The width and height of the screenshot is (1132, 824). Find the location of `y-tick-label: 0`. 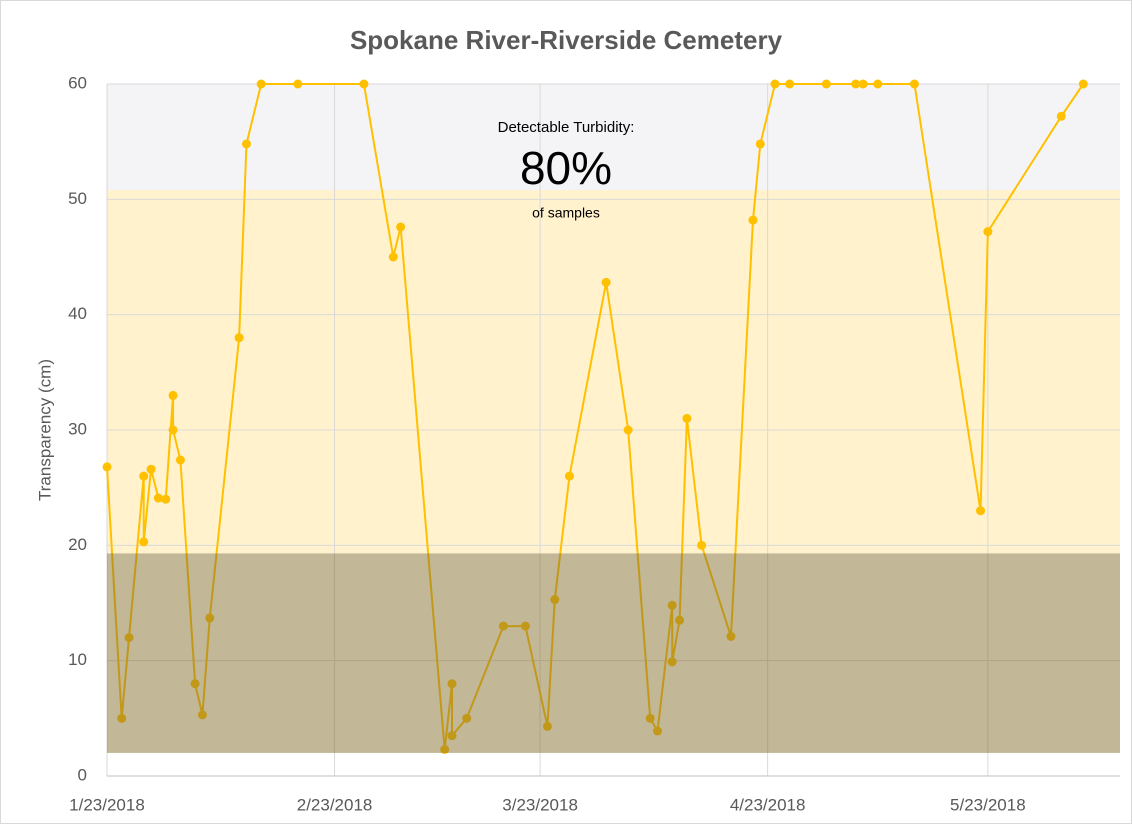

y-tick-label: 0 is located at coordinates (82, 774).